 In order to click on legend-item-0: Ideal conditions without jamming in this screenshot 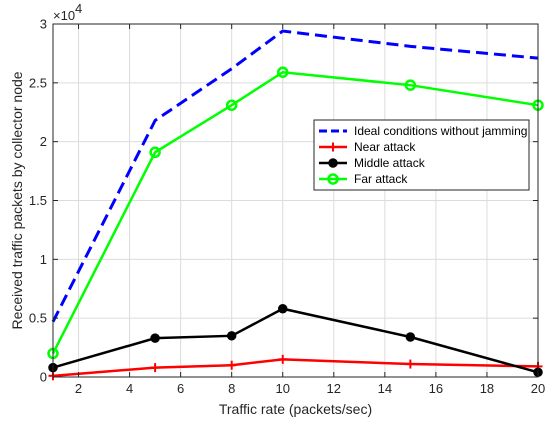, I will do `click(423, 131)`.